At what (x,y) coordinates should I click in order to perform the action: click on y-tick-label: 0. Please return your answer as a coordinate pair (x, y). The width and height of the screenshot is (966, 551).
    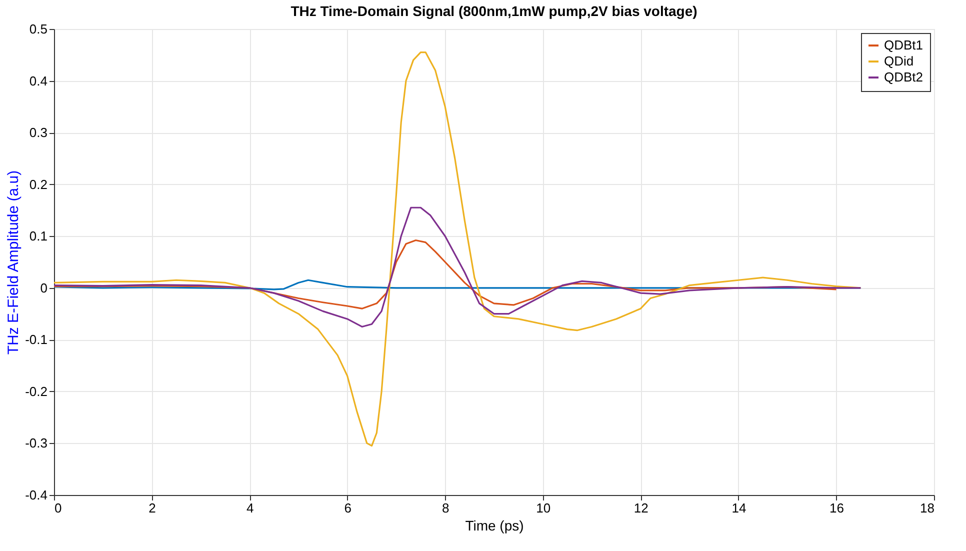
    Looking at the image, I should click on (44, 288).